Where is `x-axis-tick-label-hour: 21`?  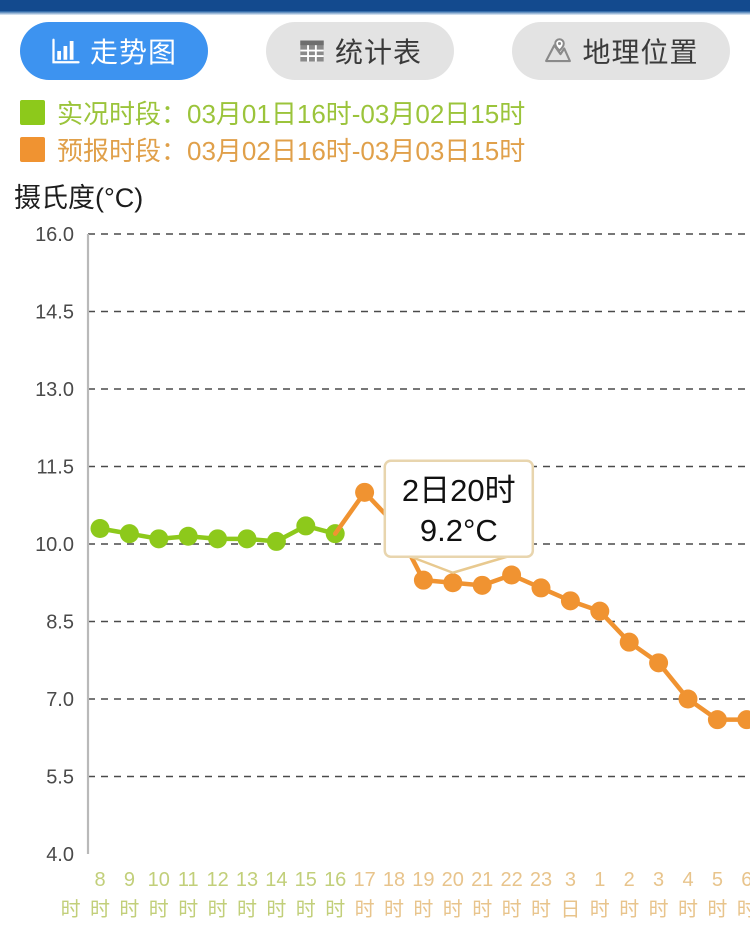
x-axis-tick-label-hour: 21 is located at coordinates (482, 880).